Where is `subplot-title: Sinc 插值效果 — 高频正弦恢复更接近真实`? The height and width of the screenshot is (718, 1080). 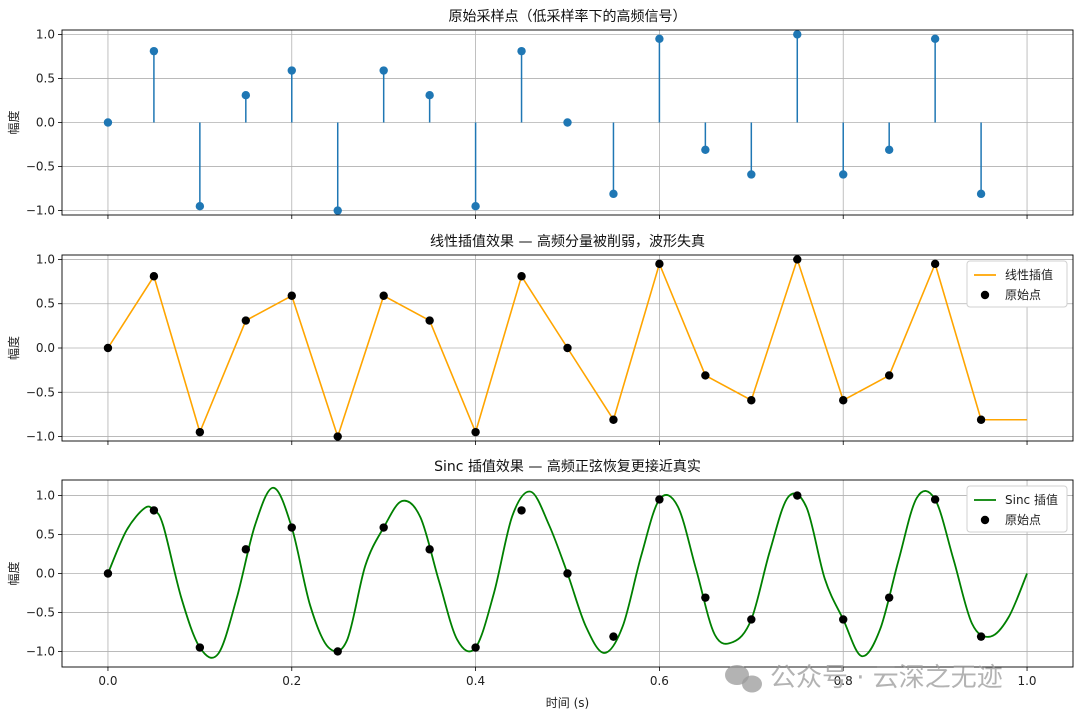
subplot-title: Sinc 插值效果 — 高频正弦恢复更接近真实 is located at coordinates (567, 466).